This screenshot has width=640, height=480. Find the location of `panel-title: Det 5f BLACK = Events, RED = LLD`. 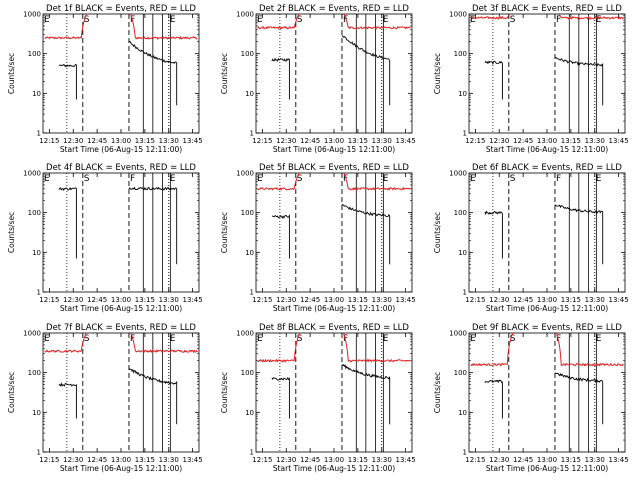

panel-title: Det 5f BLACK = Events, RED = LLD is located at coordinates (334, 168).